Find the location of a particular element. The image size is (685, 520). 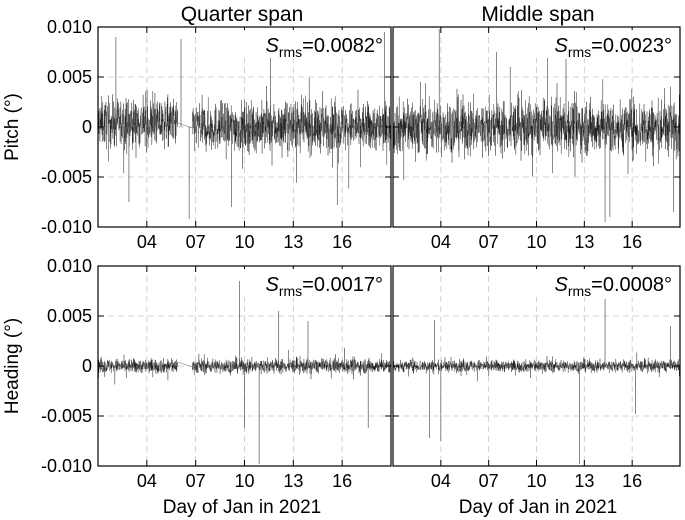

y-axis-label-heading: Heading (°) is located at coordinates (12, 366).